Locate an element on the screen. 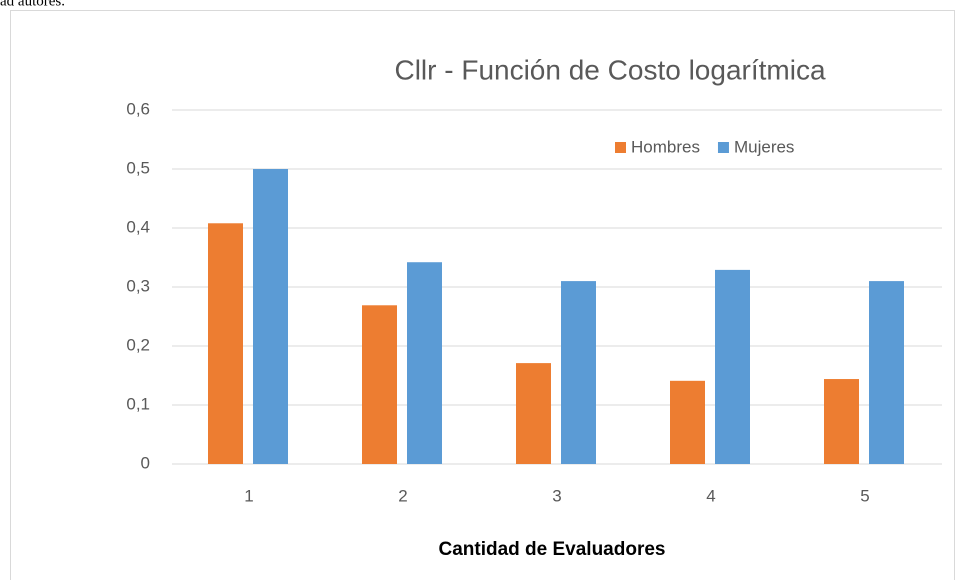 The height and width of the screenshot is (580, 957). x-tick-label: 1 is located at coordinates (248, 495).